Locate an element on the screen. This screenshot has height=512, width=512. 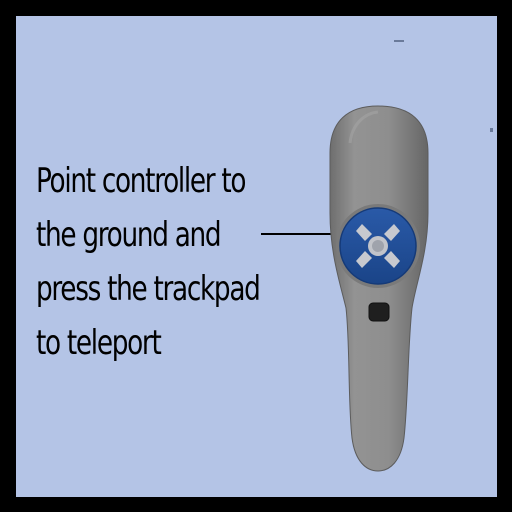
instruction-line: press the trackpad is located at coordinates (148, 289).